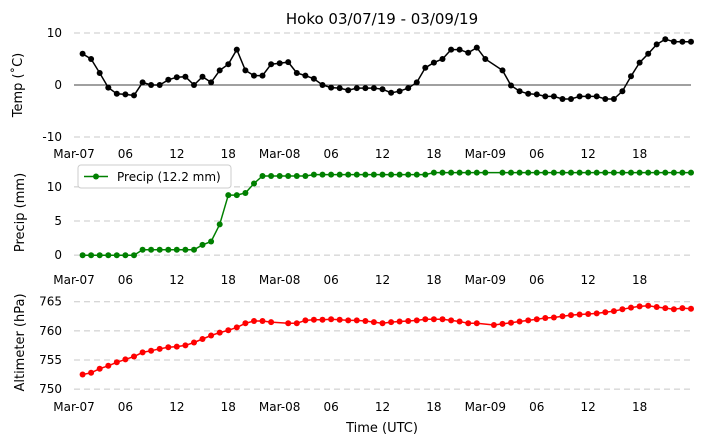 The height and width of the screenshot is (445, 704). Describe the element at coordinates (58, 221) in the screenshot. I see `y-tick-label: 5` at that location.